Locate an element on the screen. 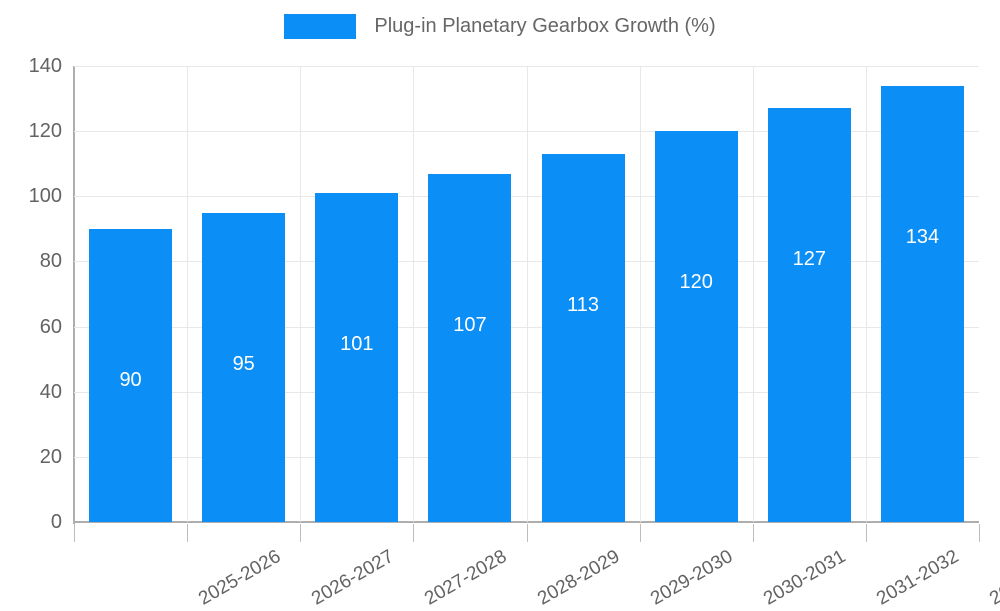 The height and width of the screenshot is (611, 1000). x-axis-category-label: 2027-2028 is located at coordinates (465, 578).